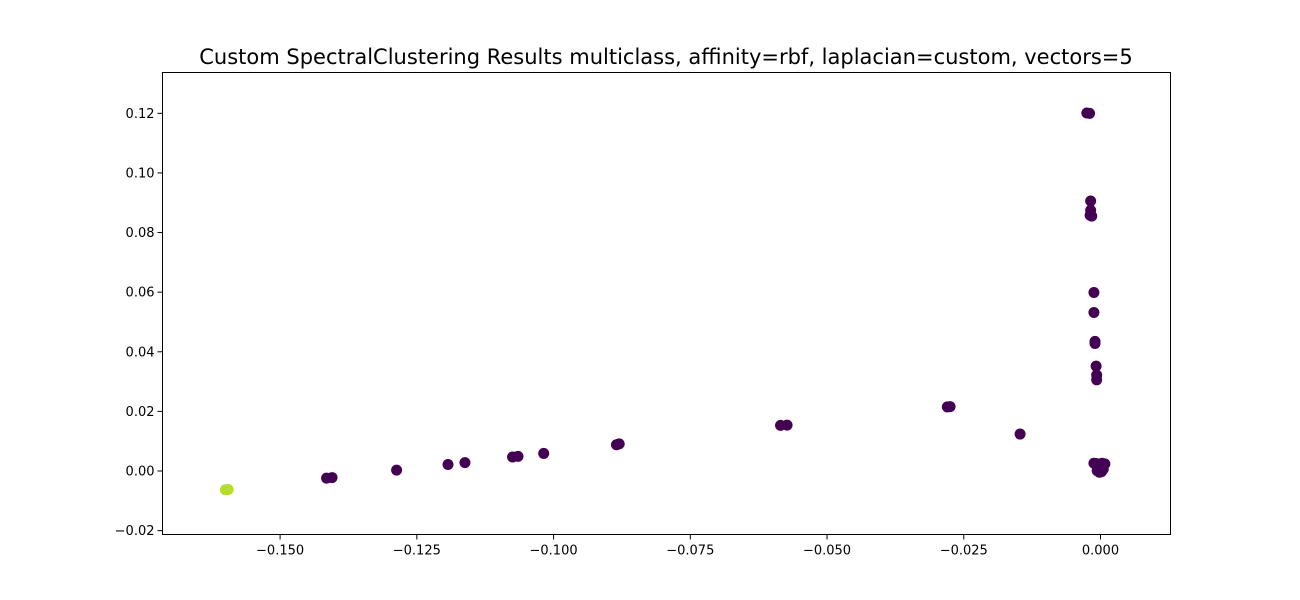 This screenshot has width=1300, height=600. Describe the element at coordinates (1100, 551) in the screenshot. I see `x-tick-label: 0.000` at that location.